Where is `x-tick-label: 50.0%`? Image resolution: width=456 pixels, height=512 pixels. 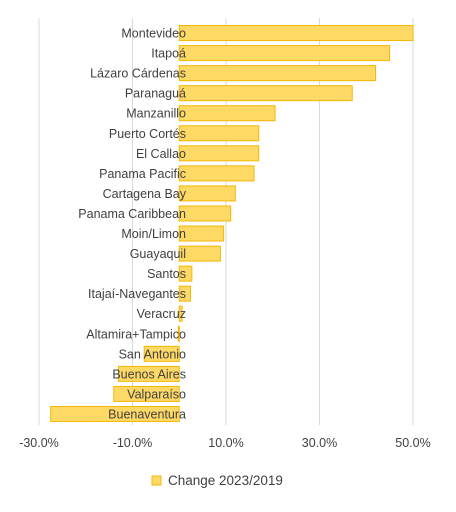 x-tick-label: 50.0% is located at coordinates (412, 443).